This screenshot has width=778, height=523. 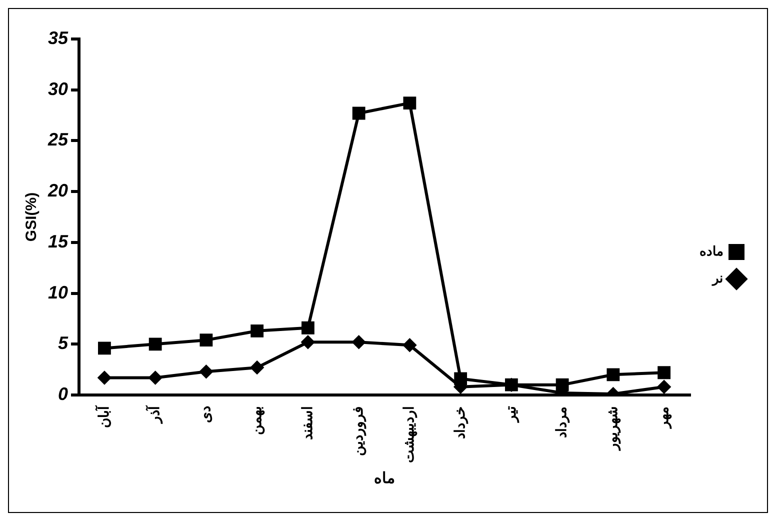 I want to click on x-tick-label: فروردین, so click(x=358, y=431).